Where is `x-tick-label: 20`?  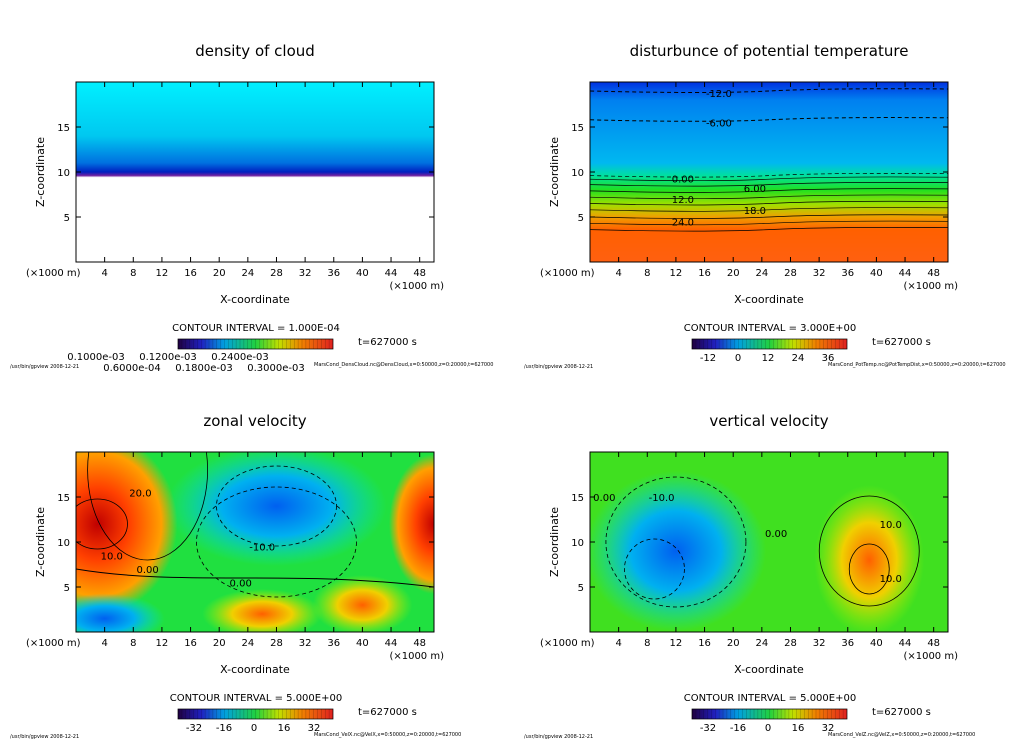 x-tick-label: 20 is located at coordinates (733, 643).